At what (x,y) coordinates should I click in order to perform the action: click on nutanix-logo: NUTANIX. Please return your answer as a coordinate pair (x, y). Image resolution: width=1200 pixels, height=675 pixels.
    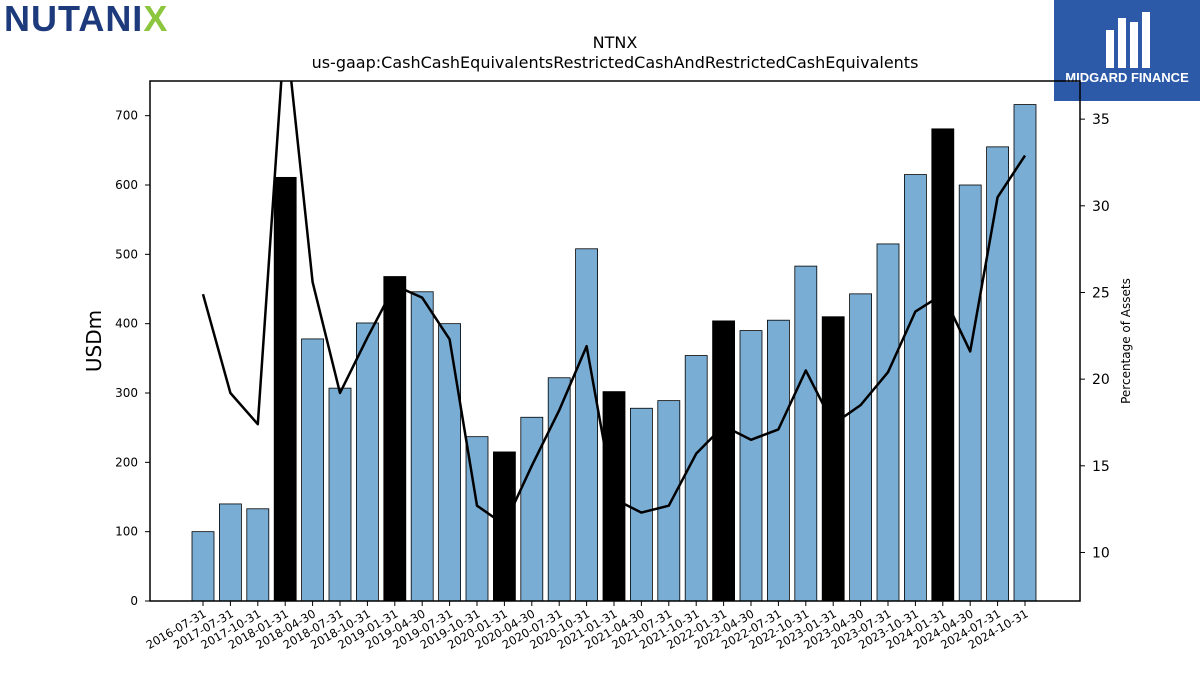
    Looking at the image, I should click on (86, 19).